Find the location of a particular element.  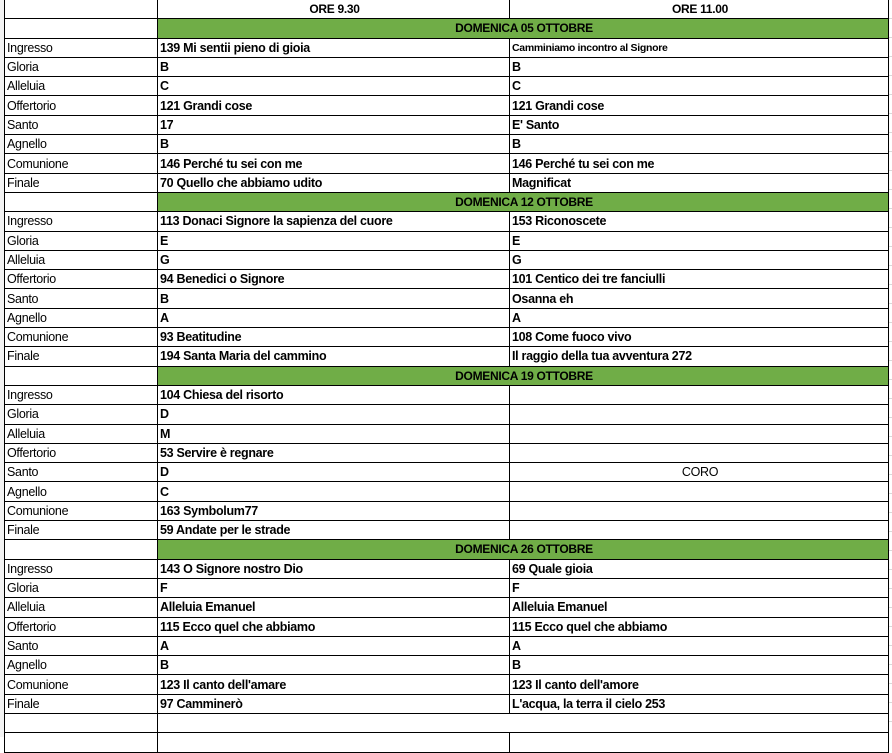

cell-ore-930: 59 Andate per le strade is located at coordinates (333, 530).